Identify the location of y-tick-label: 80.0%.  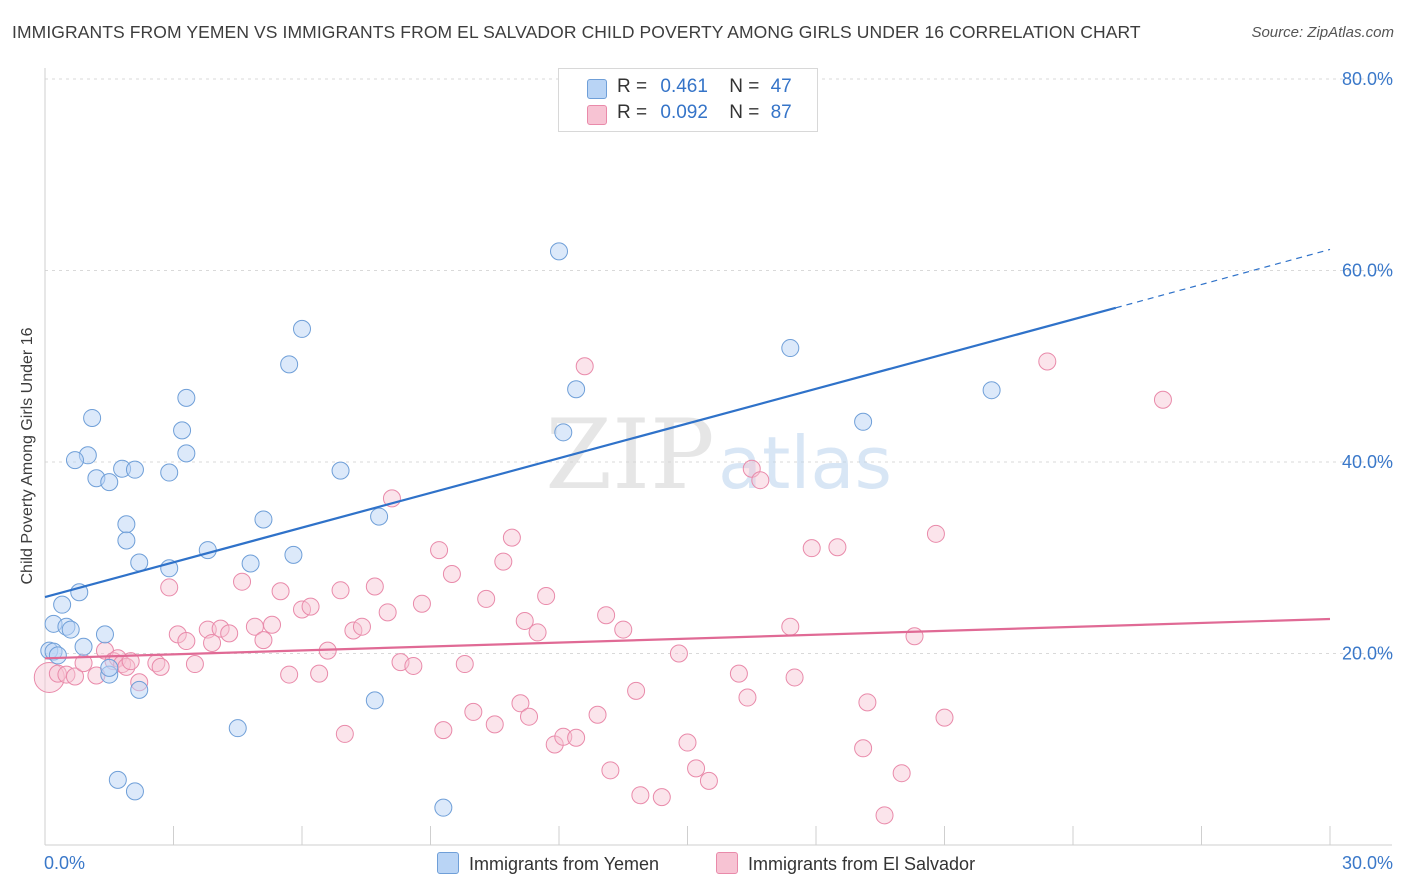
(1367, 79).